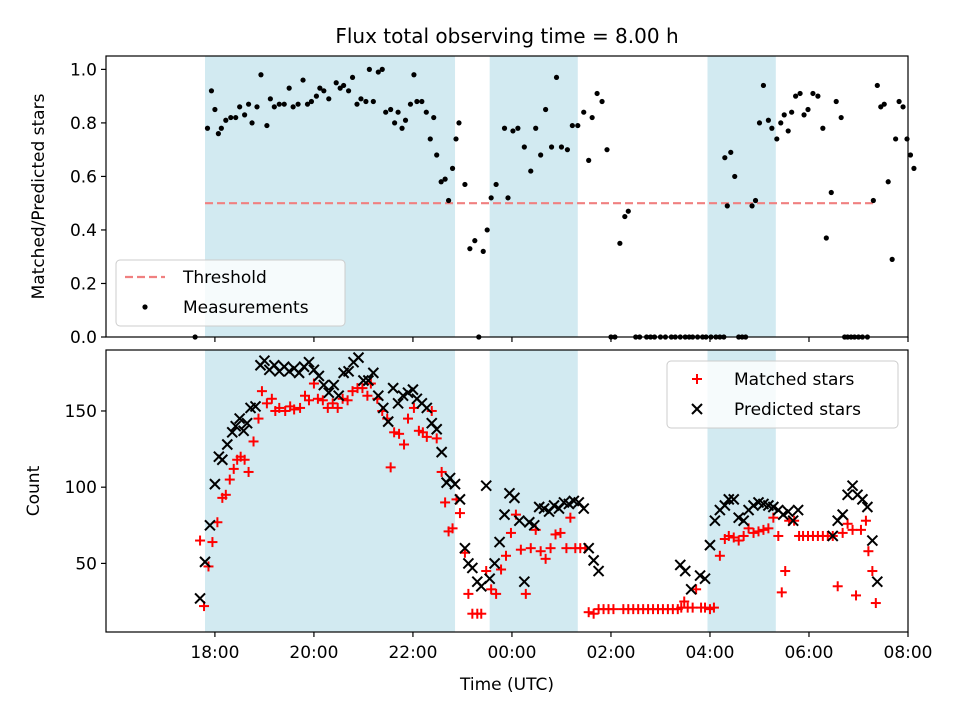 The width and height of the screenshot is (960, 720). I want to click on y-tick-label: 1.0, so click(83, 70).